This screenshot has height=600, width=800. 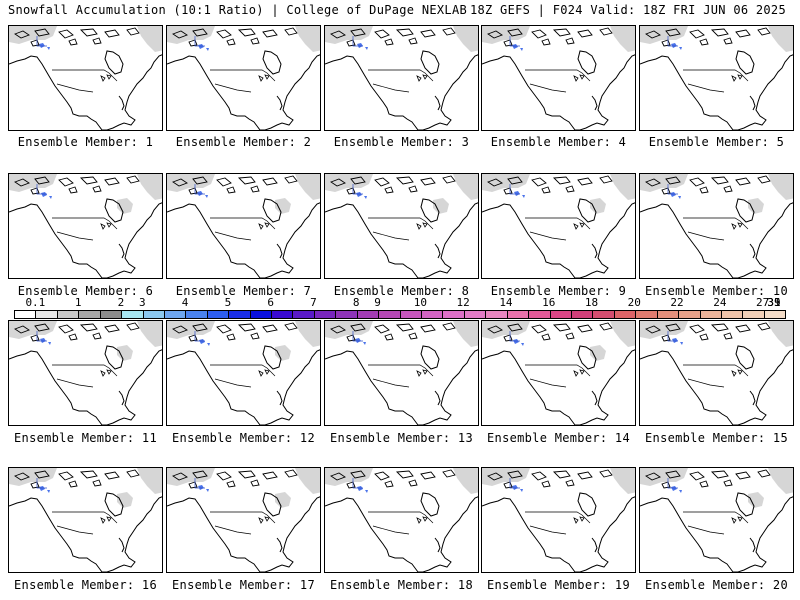 I want to click on snowfall-colorbar, so click(x=400, y=314).